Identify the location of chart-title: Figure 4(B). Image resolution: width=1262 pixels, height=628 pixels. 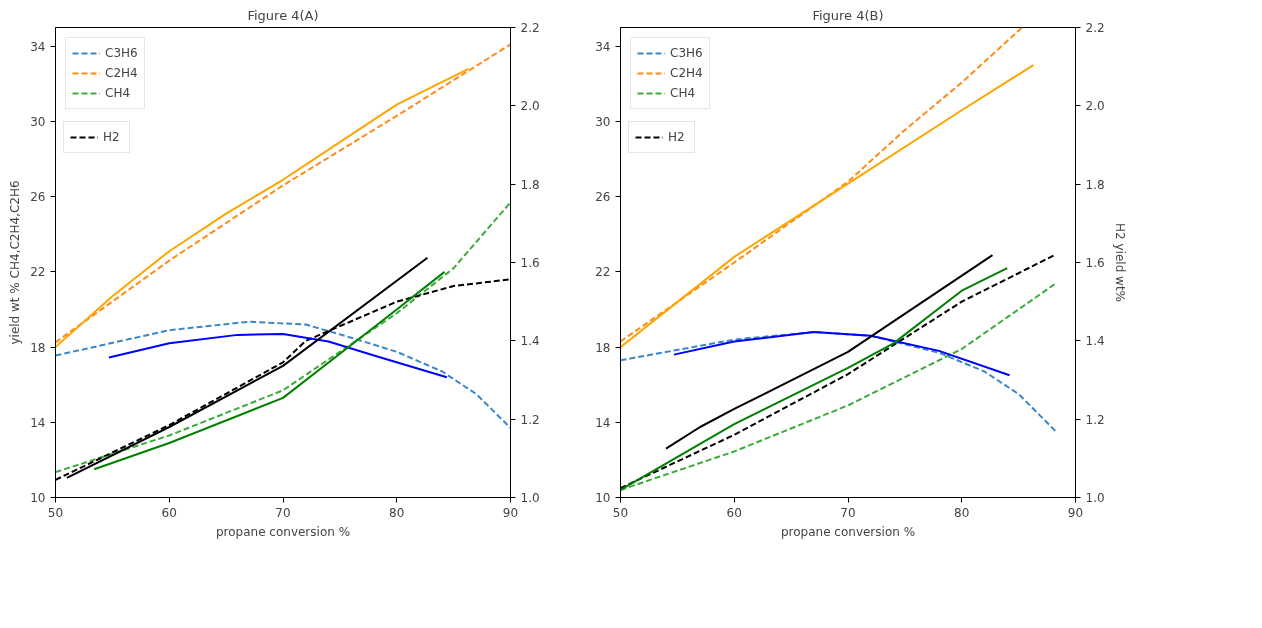
(848, 15).